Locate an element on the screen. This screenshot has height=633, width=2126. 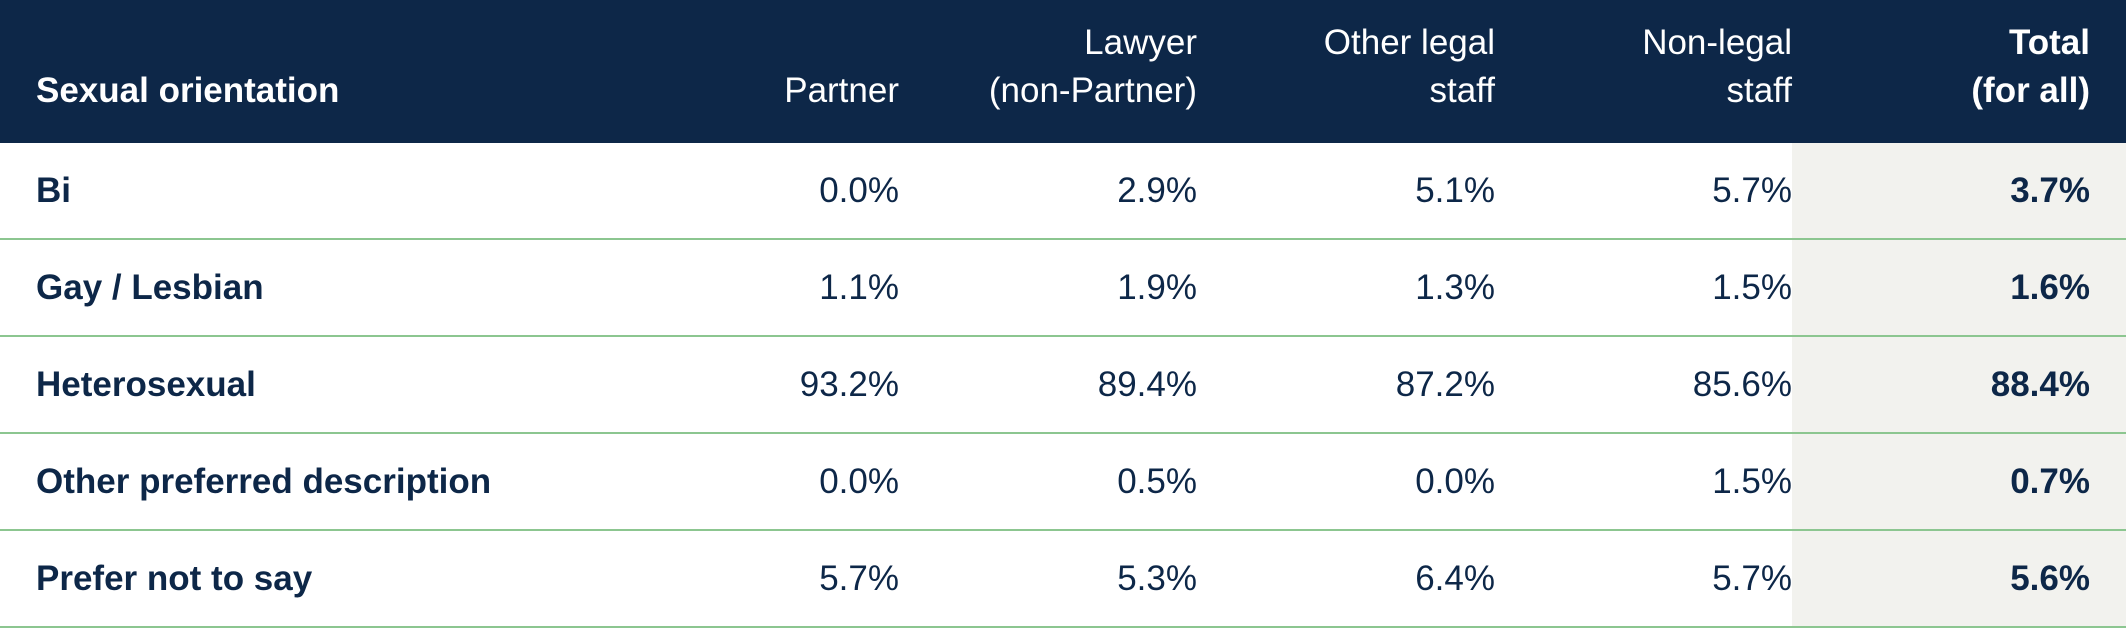
cell-partner: 5.7% is located at coordinates (859, 578).